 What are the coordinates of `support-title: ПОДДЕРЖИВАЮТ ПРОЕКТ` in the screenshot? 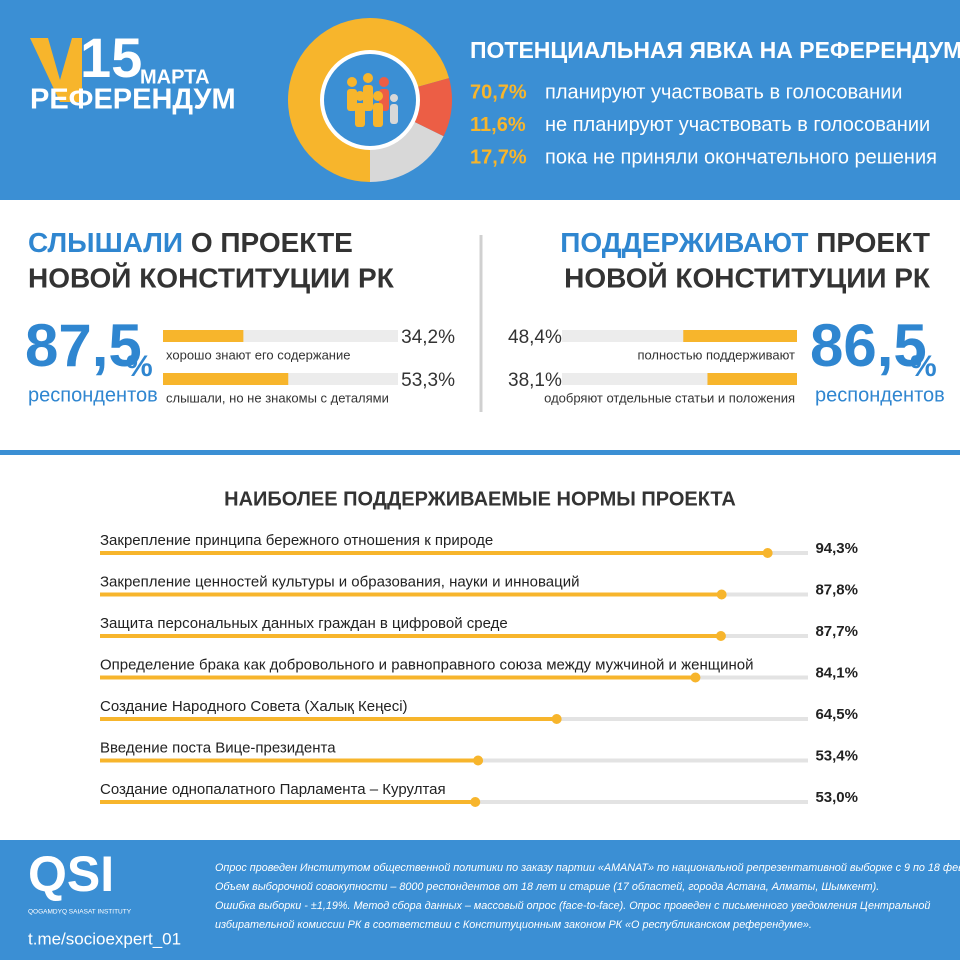 It's located at (745, 242).